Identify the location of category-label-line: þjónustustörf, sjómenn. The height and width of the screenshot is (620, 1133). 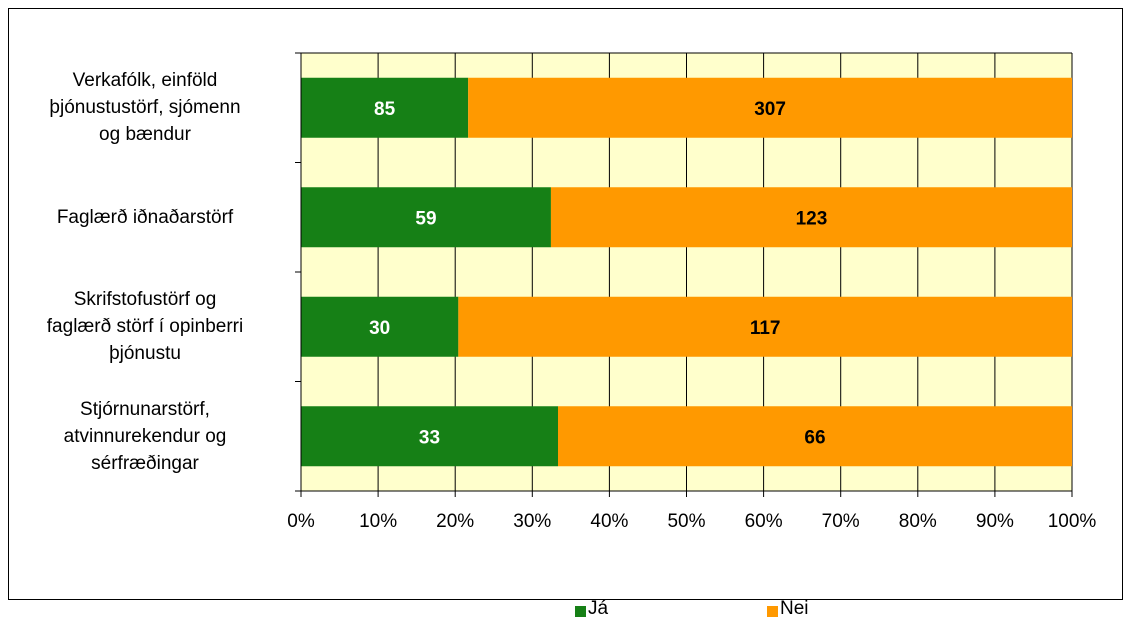
(145, 108).